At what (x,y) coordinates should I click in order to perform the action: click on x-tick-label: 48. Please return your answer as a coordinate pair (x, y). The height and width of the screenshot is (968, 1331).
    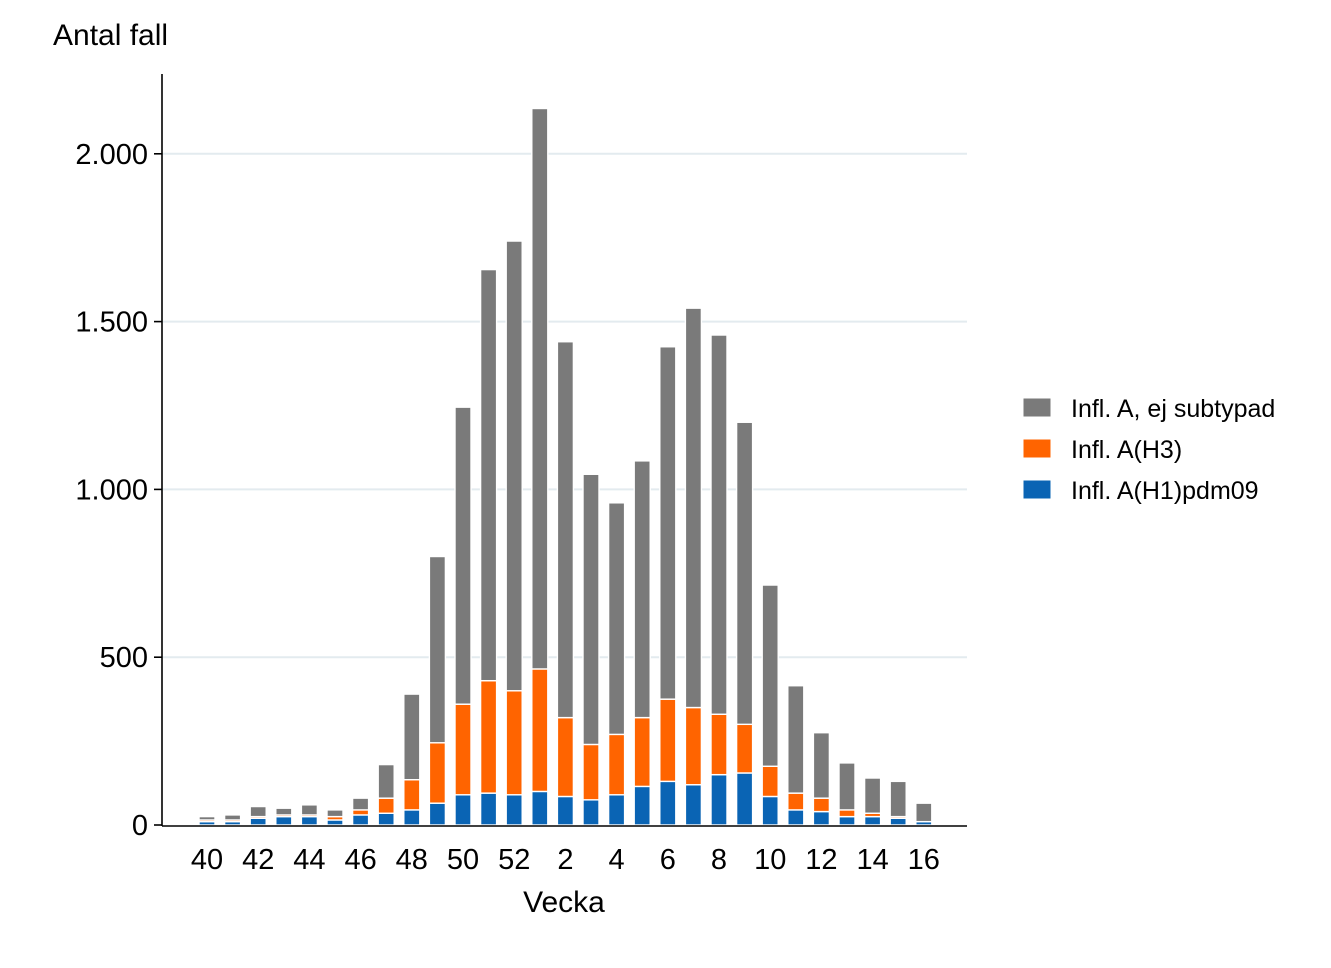
    Looking at the image, I should click on (412, 860).